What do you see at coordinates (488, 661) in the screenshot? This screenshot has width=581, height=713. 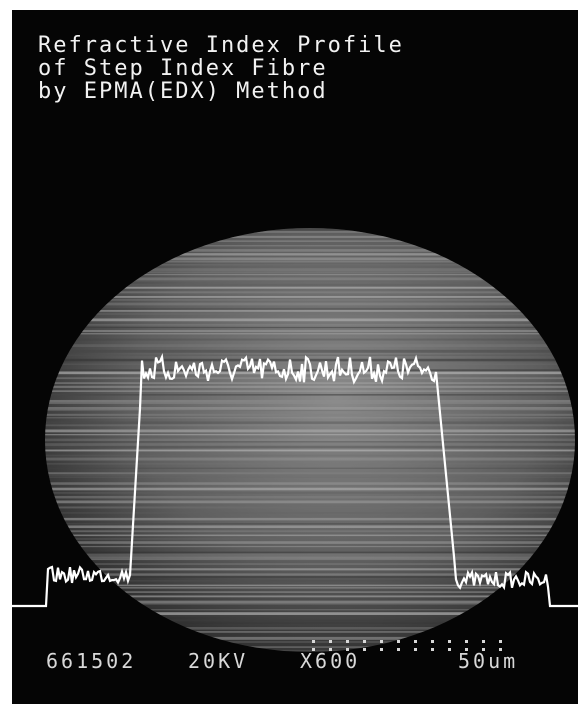 I see `scale-bar-label: 50um` at bounding box center [488, 661].